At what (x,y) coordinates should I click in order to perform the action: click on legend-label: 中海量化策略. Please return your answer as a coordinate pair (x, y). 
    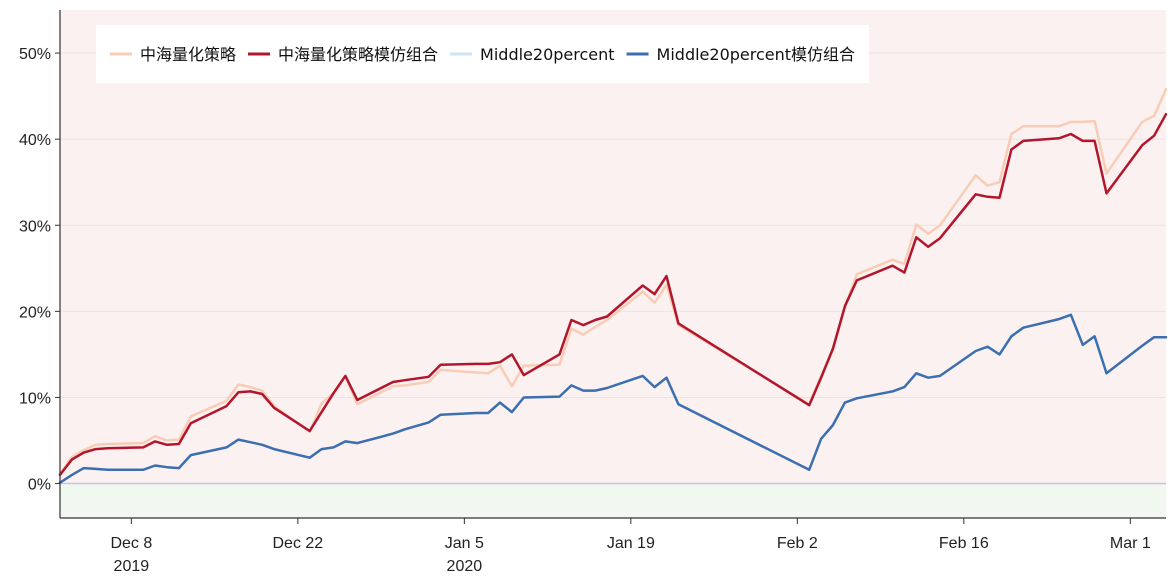
    Looking at the image, I should click on (188, 54).